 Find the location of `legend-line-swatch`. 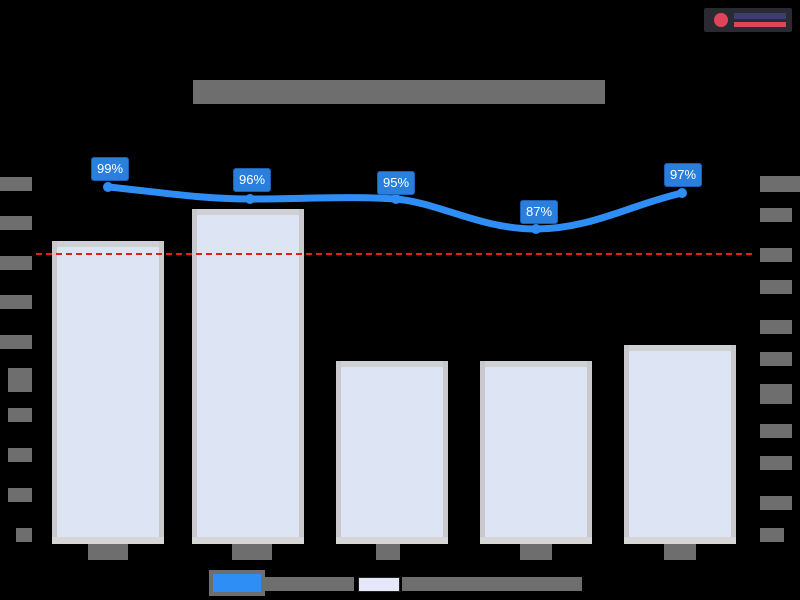

legend-line-swatch is located at coordinates (237, 583).